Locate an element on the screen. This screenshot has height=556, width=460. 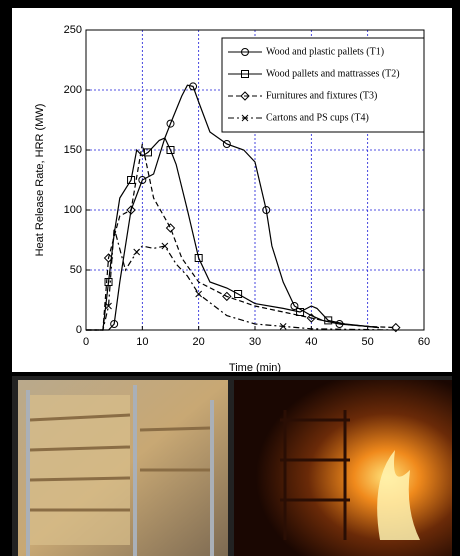
legend-label: Cartons and PS cups (T4) is located at coordinates (317, 117).